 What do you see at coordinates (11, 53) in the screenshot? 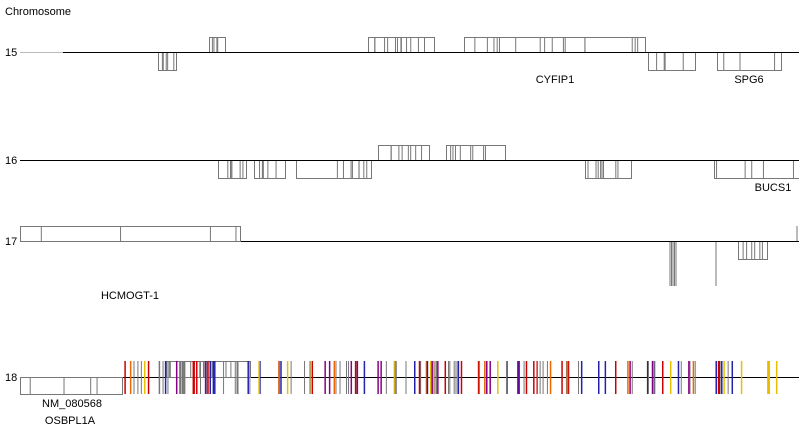
I see `track-label: 15` at bounding box center [11, 53].